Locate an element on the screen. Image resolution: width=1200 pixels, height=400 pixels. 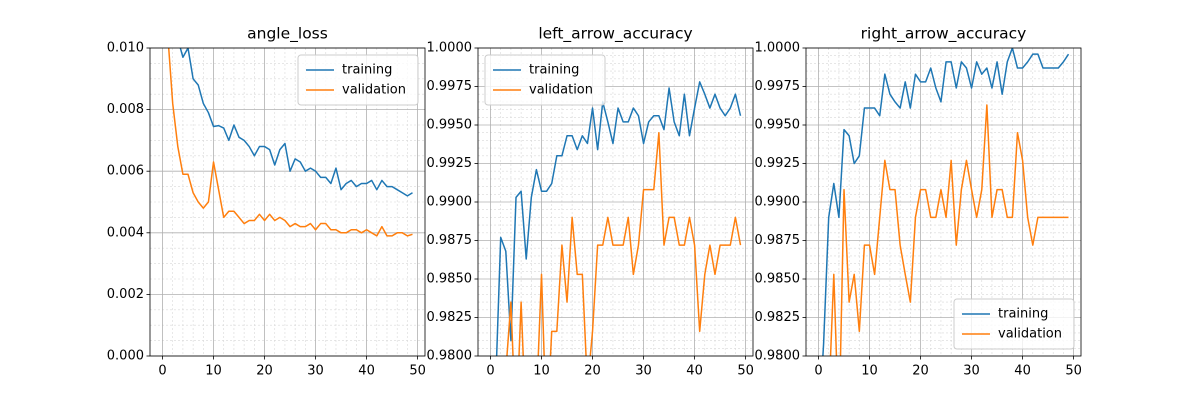
y-tick-label: 0.010 is located at coordinates (125, 48).